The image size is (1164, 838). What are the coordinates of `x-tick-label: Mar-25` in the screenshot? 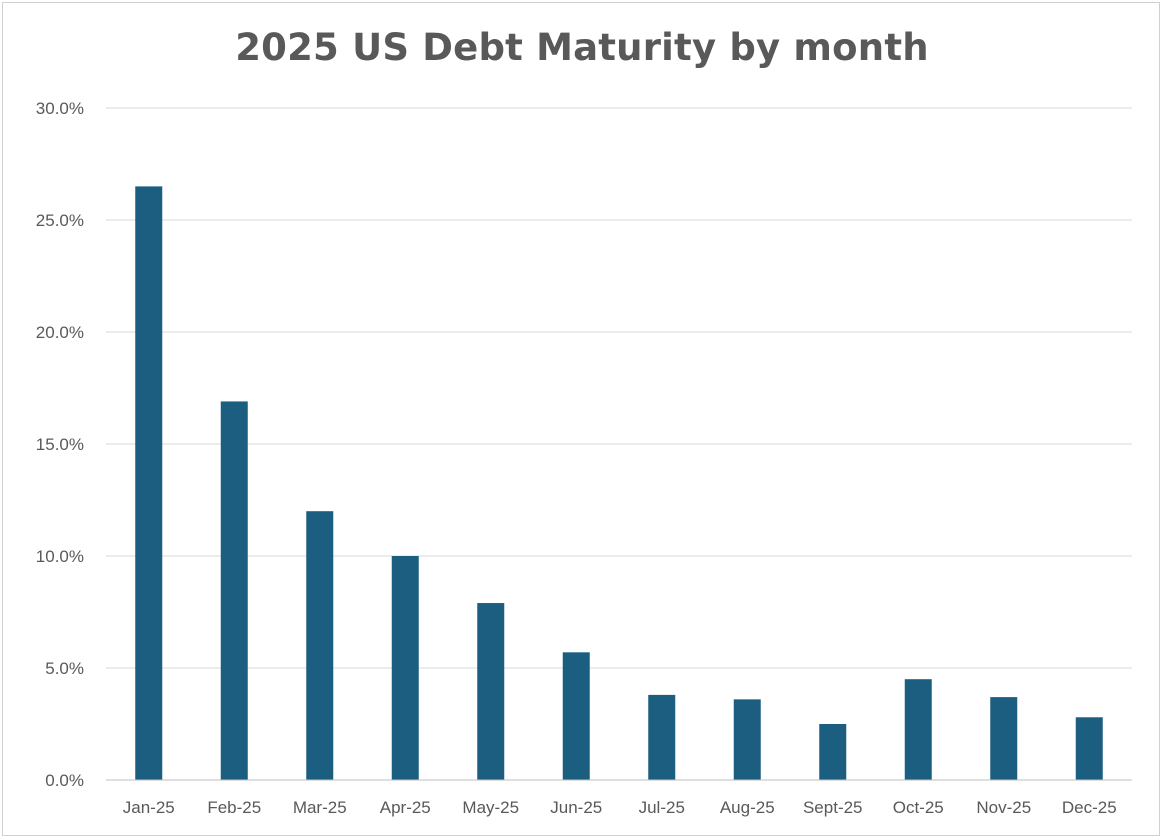 It's located at (320, 807).